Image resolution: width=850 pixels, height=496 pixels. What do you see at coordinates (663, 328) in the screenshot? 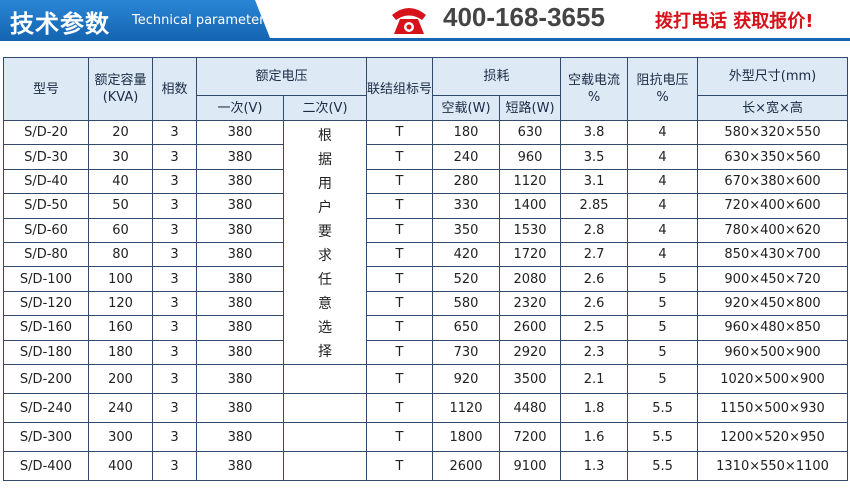
I see `cell: 5` at bounding box center [663, 328].